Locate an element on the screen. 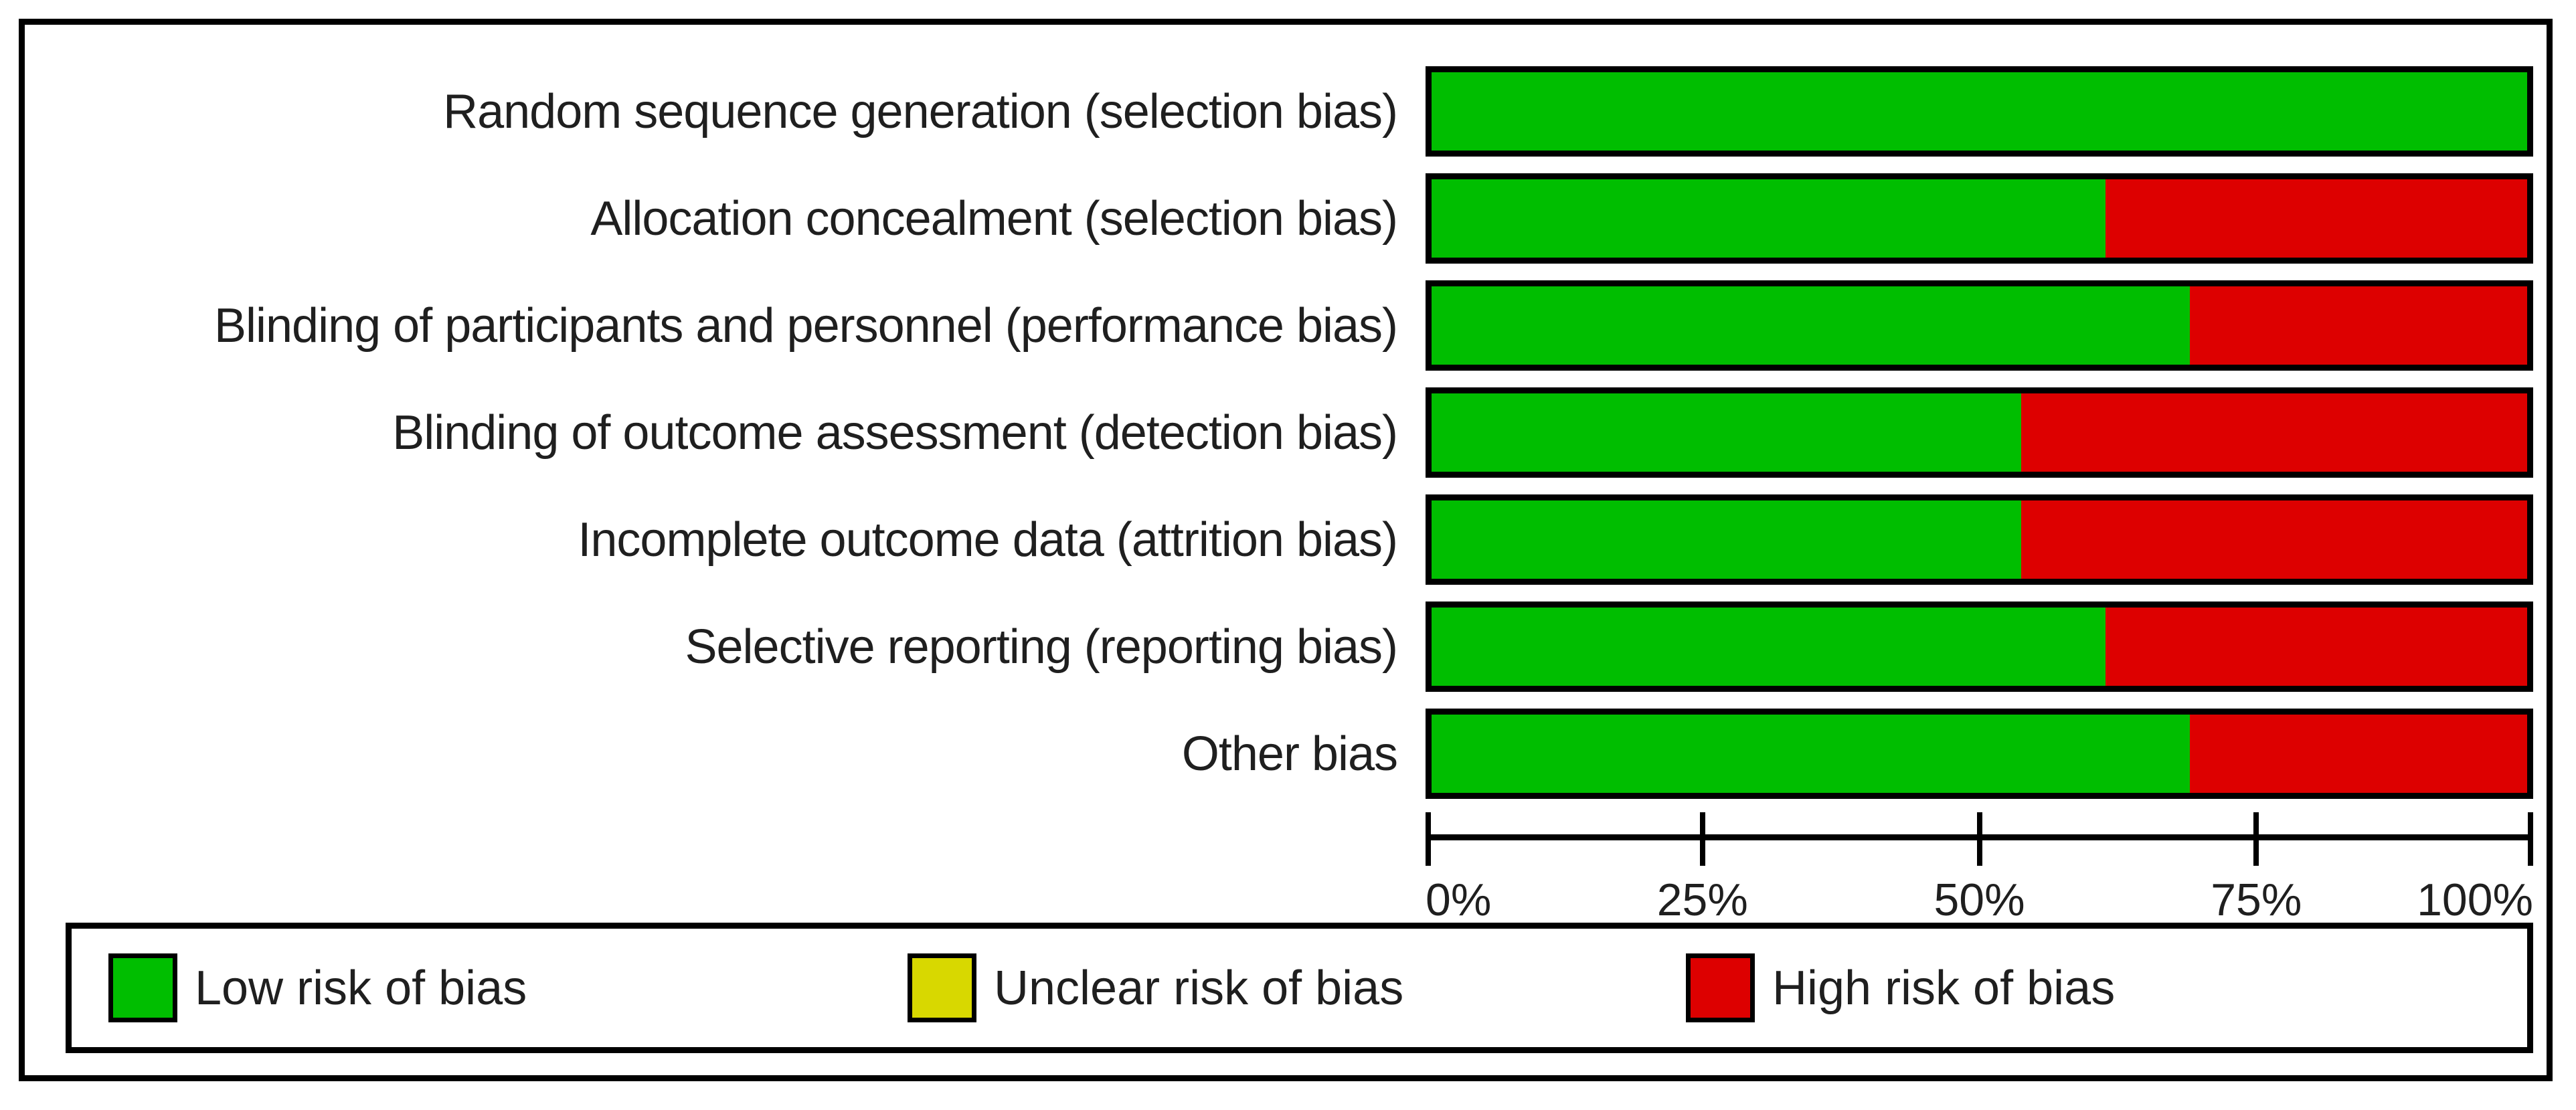 Image resolution: width=2576 pixels, height=1110 pixels. chart-row-other-bias: Other bias is located at coordinates (1286, 754).